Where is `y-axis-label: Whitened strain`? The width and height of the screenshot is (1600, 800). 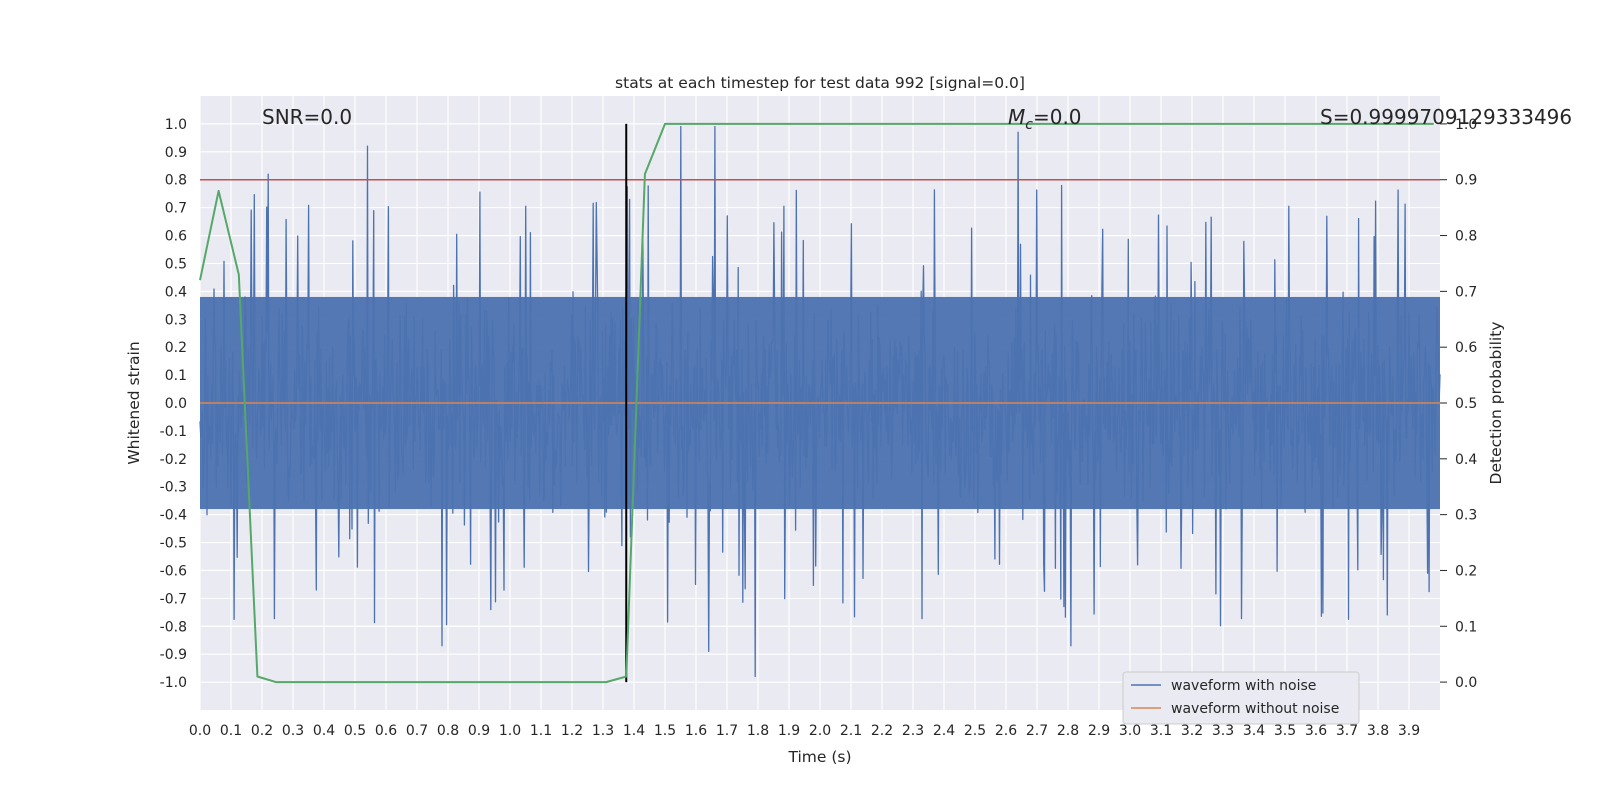 y-axis-label: Whitened strain is located at coordinates (134, 402).